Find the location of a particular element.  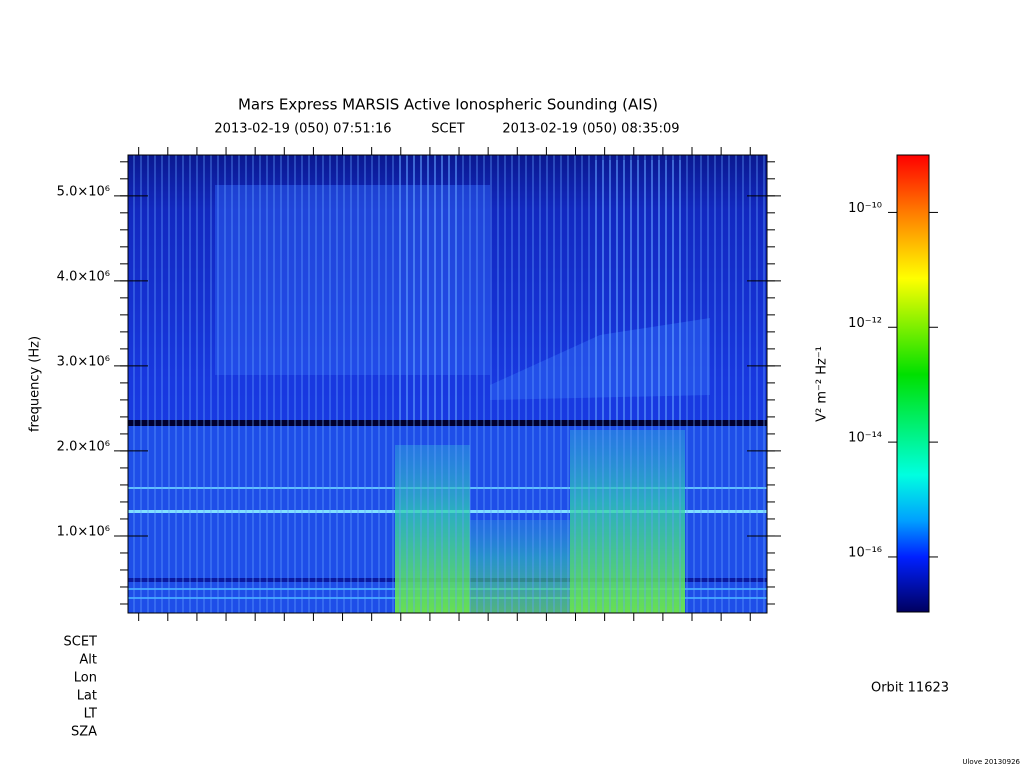

subtitle: 2013-02-19 (050) 07:51:16 is located at coordinates (302, 129).